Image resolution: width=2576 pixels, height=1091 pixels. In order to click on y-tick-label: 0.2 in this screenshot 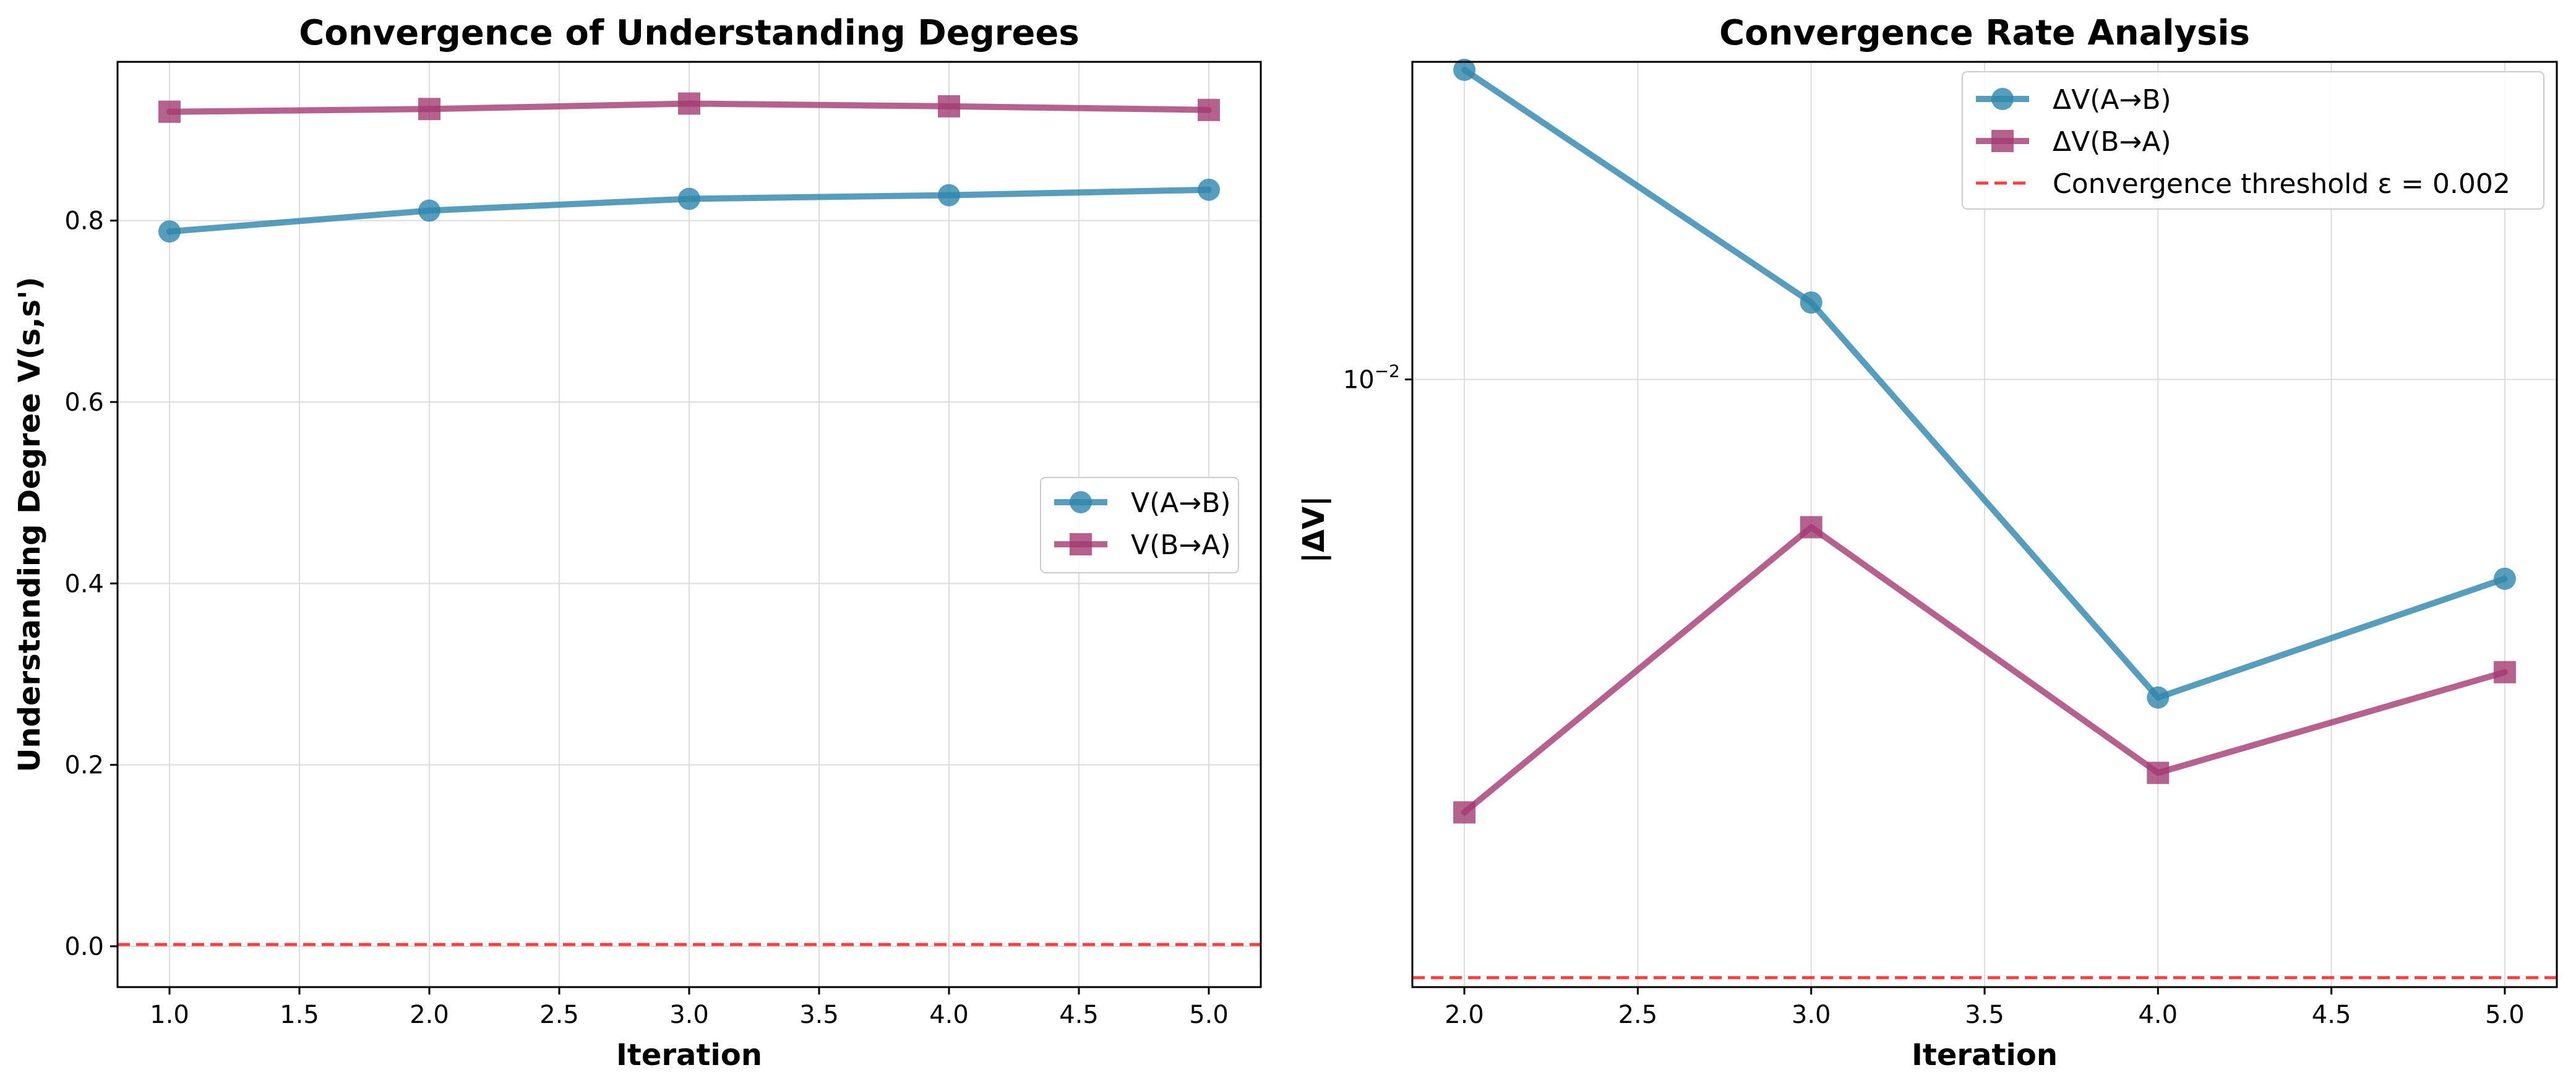, I will do `click(84, 766)`.